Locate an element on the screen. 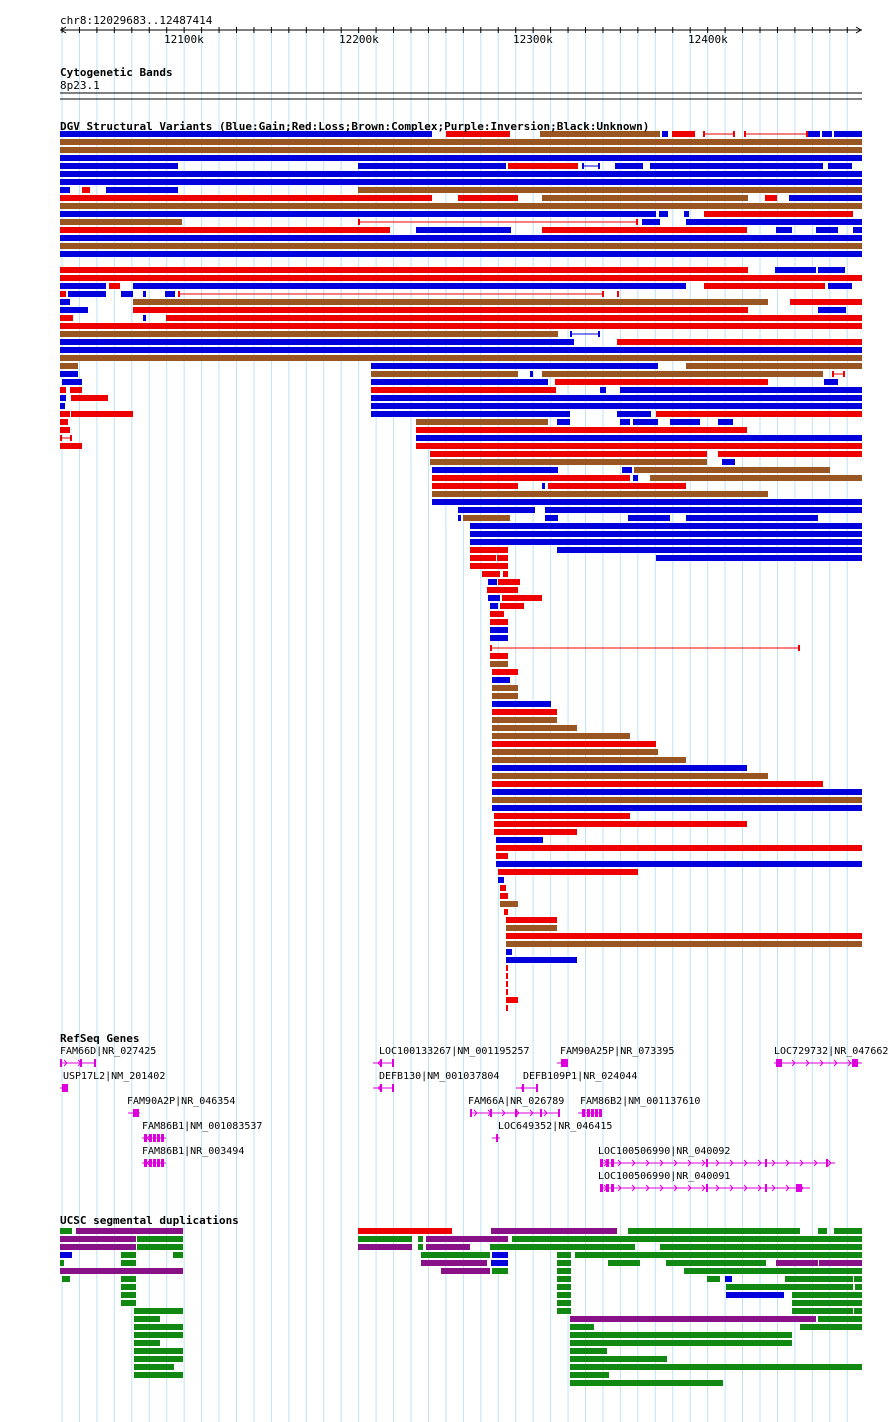  gene-fam66d-strand-mark is located at coordinates (79, 1063).